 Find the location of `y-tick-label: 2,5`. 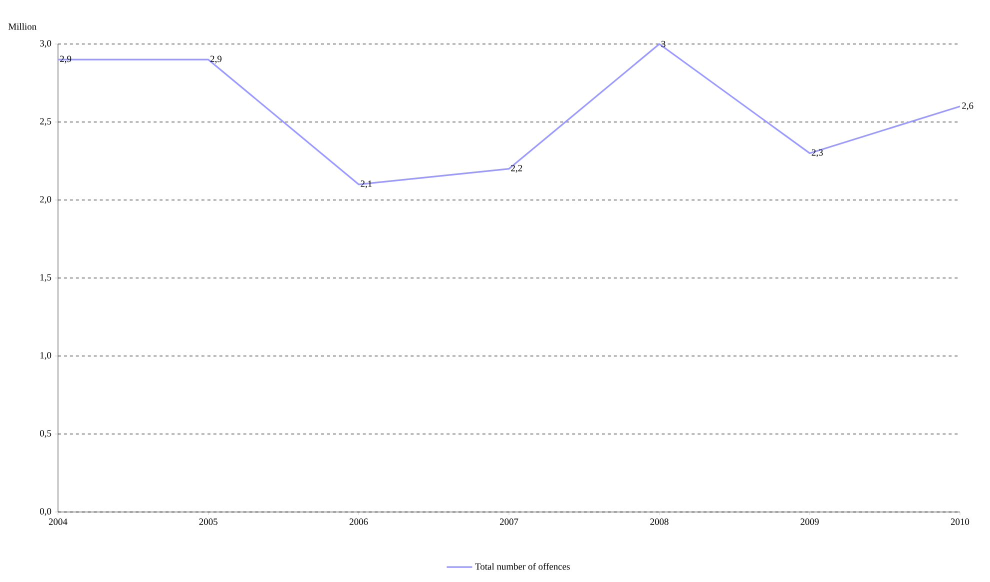

y-tick-label: 2,5 is located at coordinates (46, 122).